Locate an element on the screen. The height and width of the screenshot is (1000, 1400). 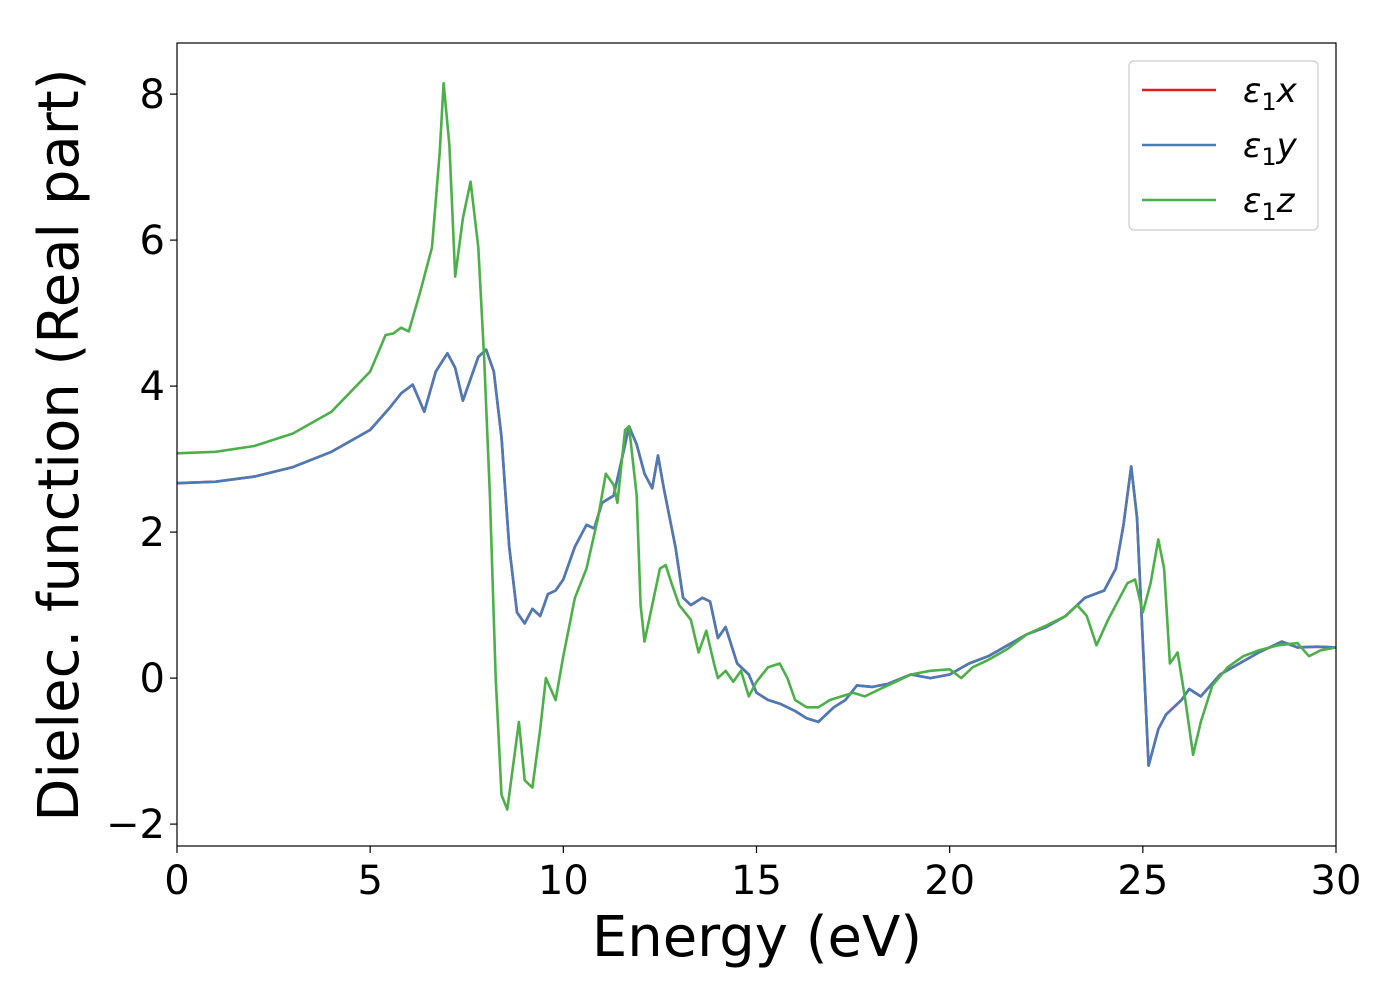
y-tick-label: −2 is located at coordinates (135, 825).